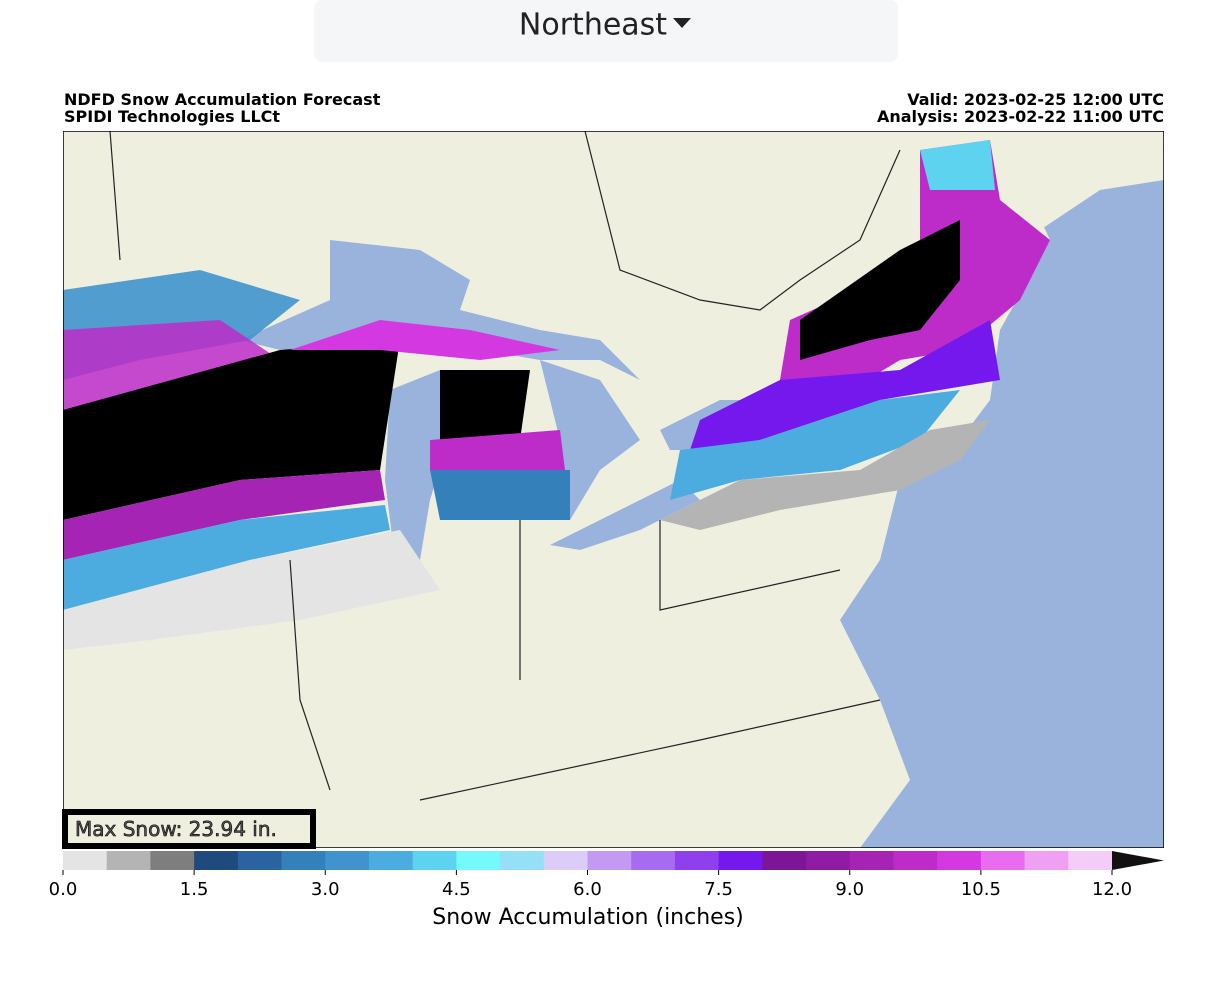 This screenshot has height=986, width=1232. What do you see at coordinates (849, 889) in the screenshot?
I see `colorbar-tick-label: 9.0` at bounding box center [849, 889].